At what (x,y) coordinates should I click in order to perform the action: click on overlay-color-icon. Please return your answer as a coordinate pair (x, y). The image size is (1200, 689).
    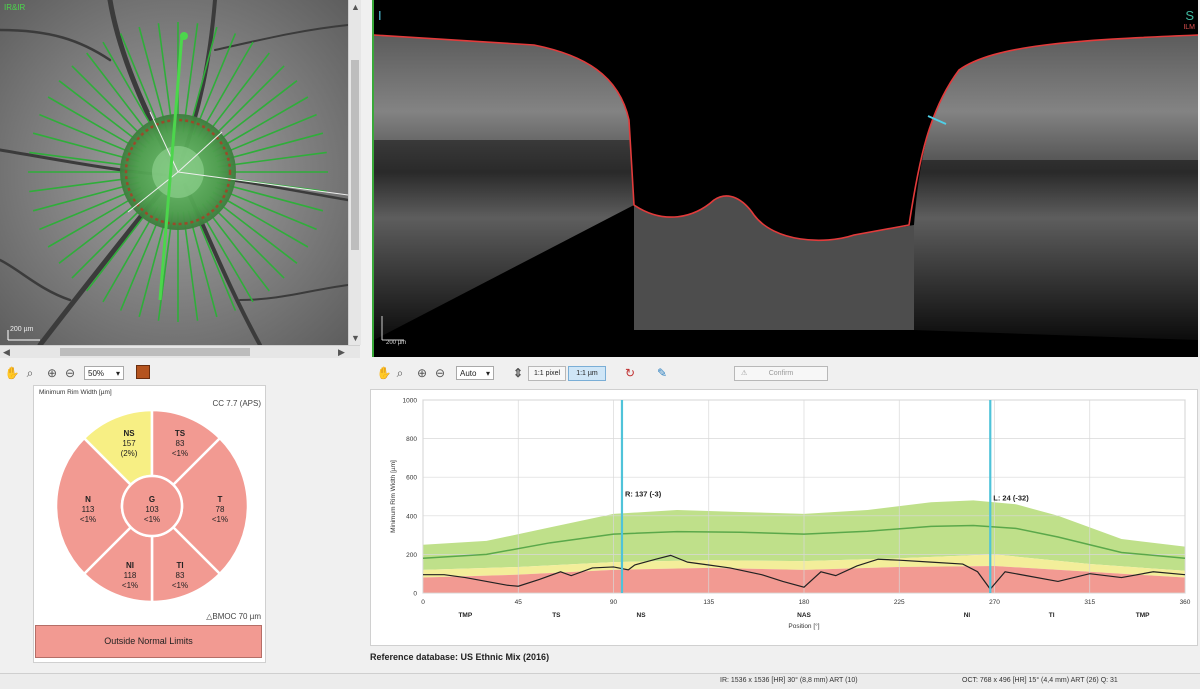
    Looking at the image, I should click on (143, 372).